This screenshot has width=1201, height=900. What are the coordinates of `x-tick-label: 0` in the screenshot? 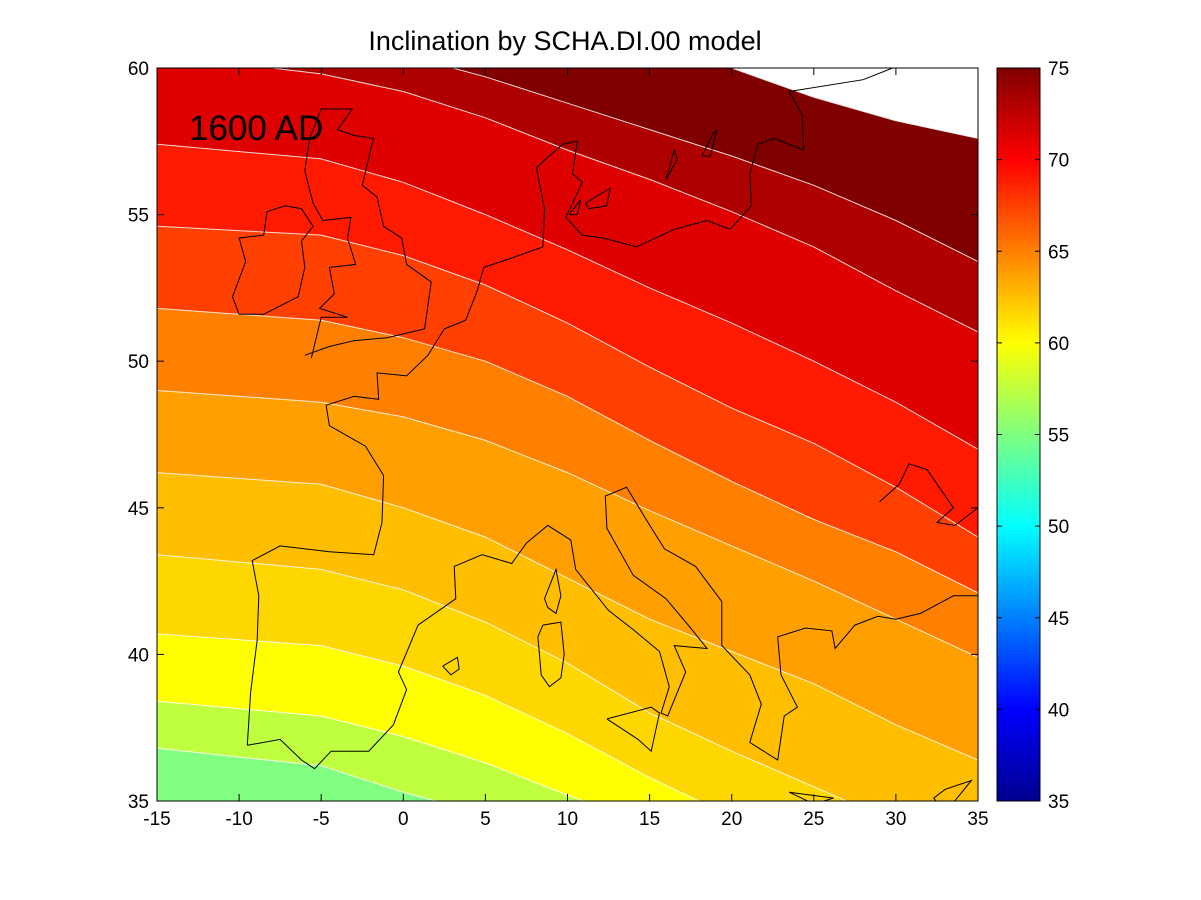 It's located at (403, 819).